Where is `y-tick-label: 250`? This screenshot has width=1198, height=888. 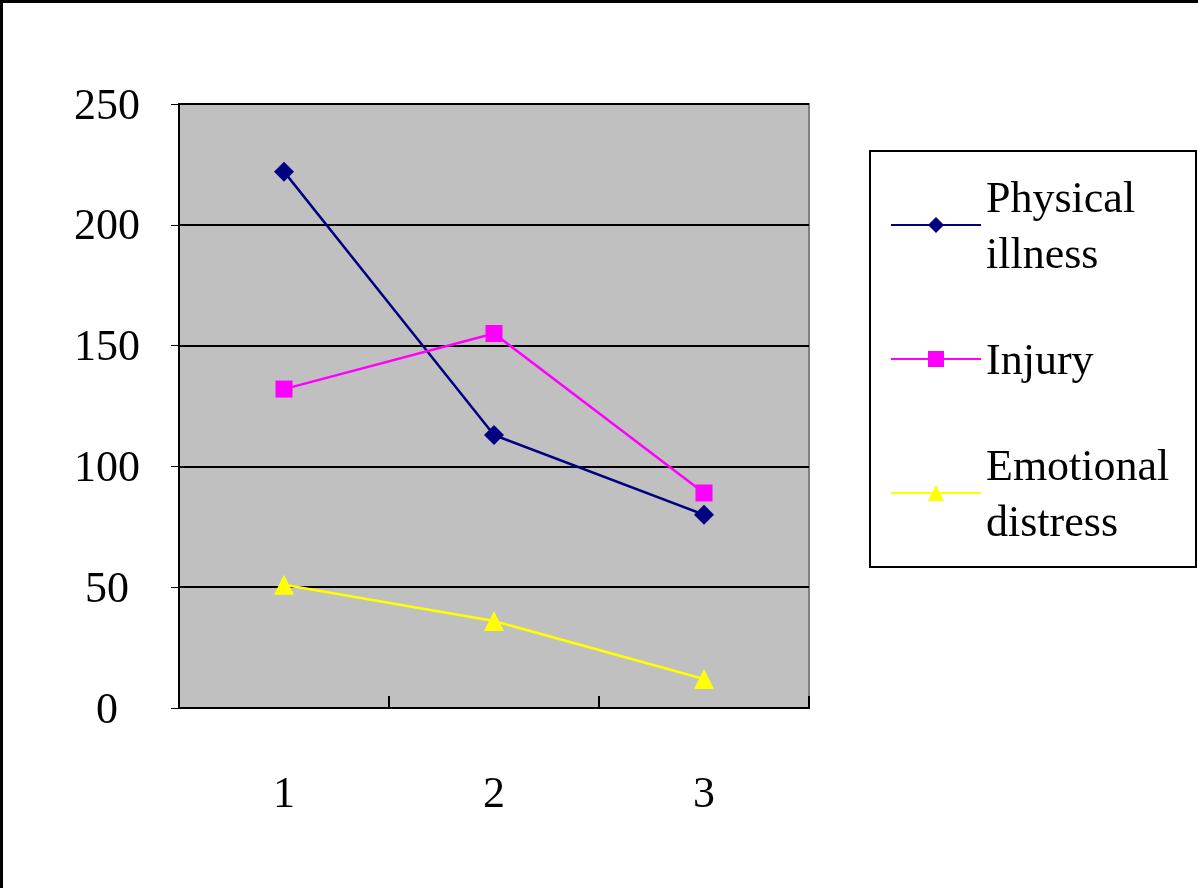
y-tick-label: 250 is located at coordinates (107, 104).